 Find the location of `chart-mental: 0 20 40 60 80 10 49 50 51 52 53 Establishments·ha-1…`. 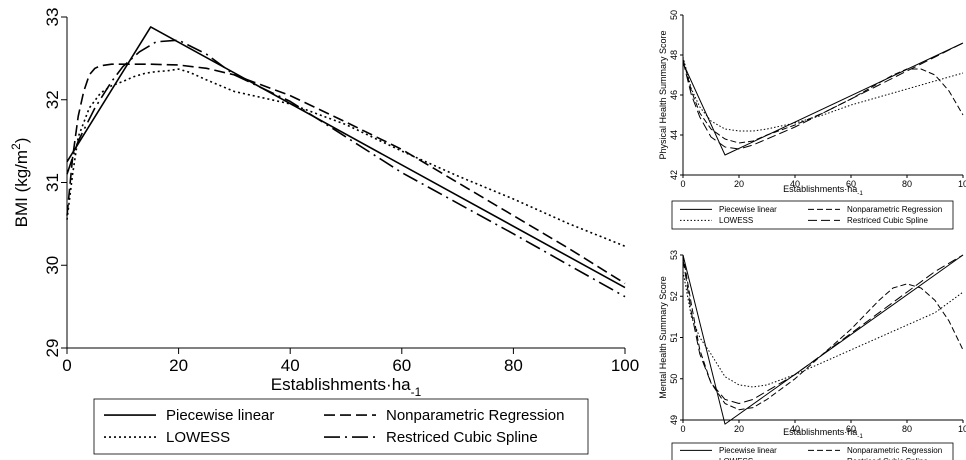

chart-mental: 0 20 40 60 80 10 49 50 51 52 53 Establishments·ha-1… is located at coordinates (812, 355).